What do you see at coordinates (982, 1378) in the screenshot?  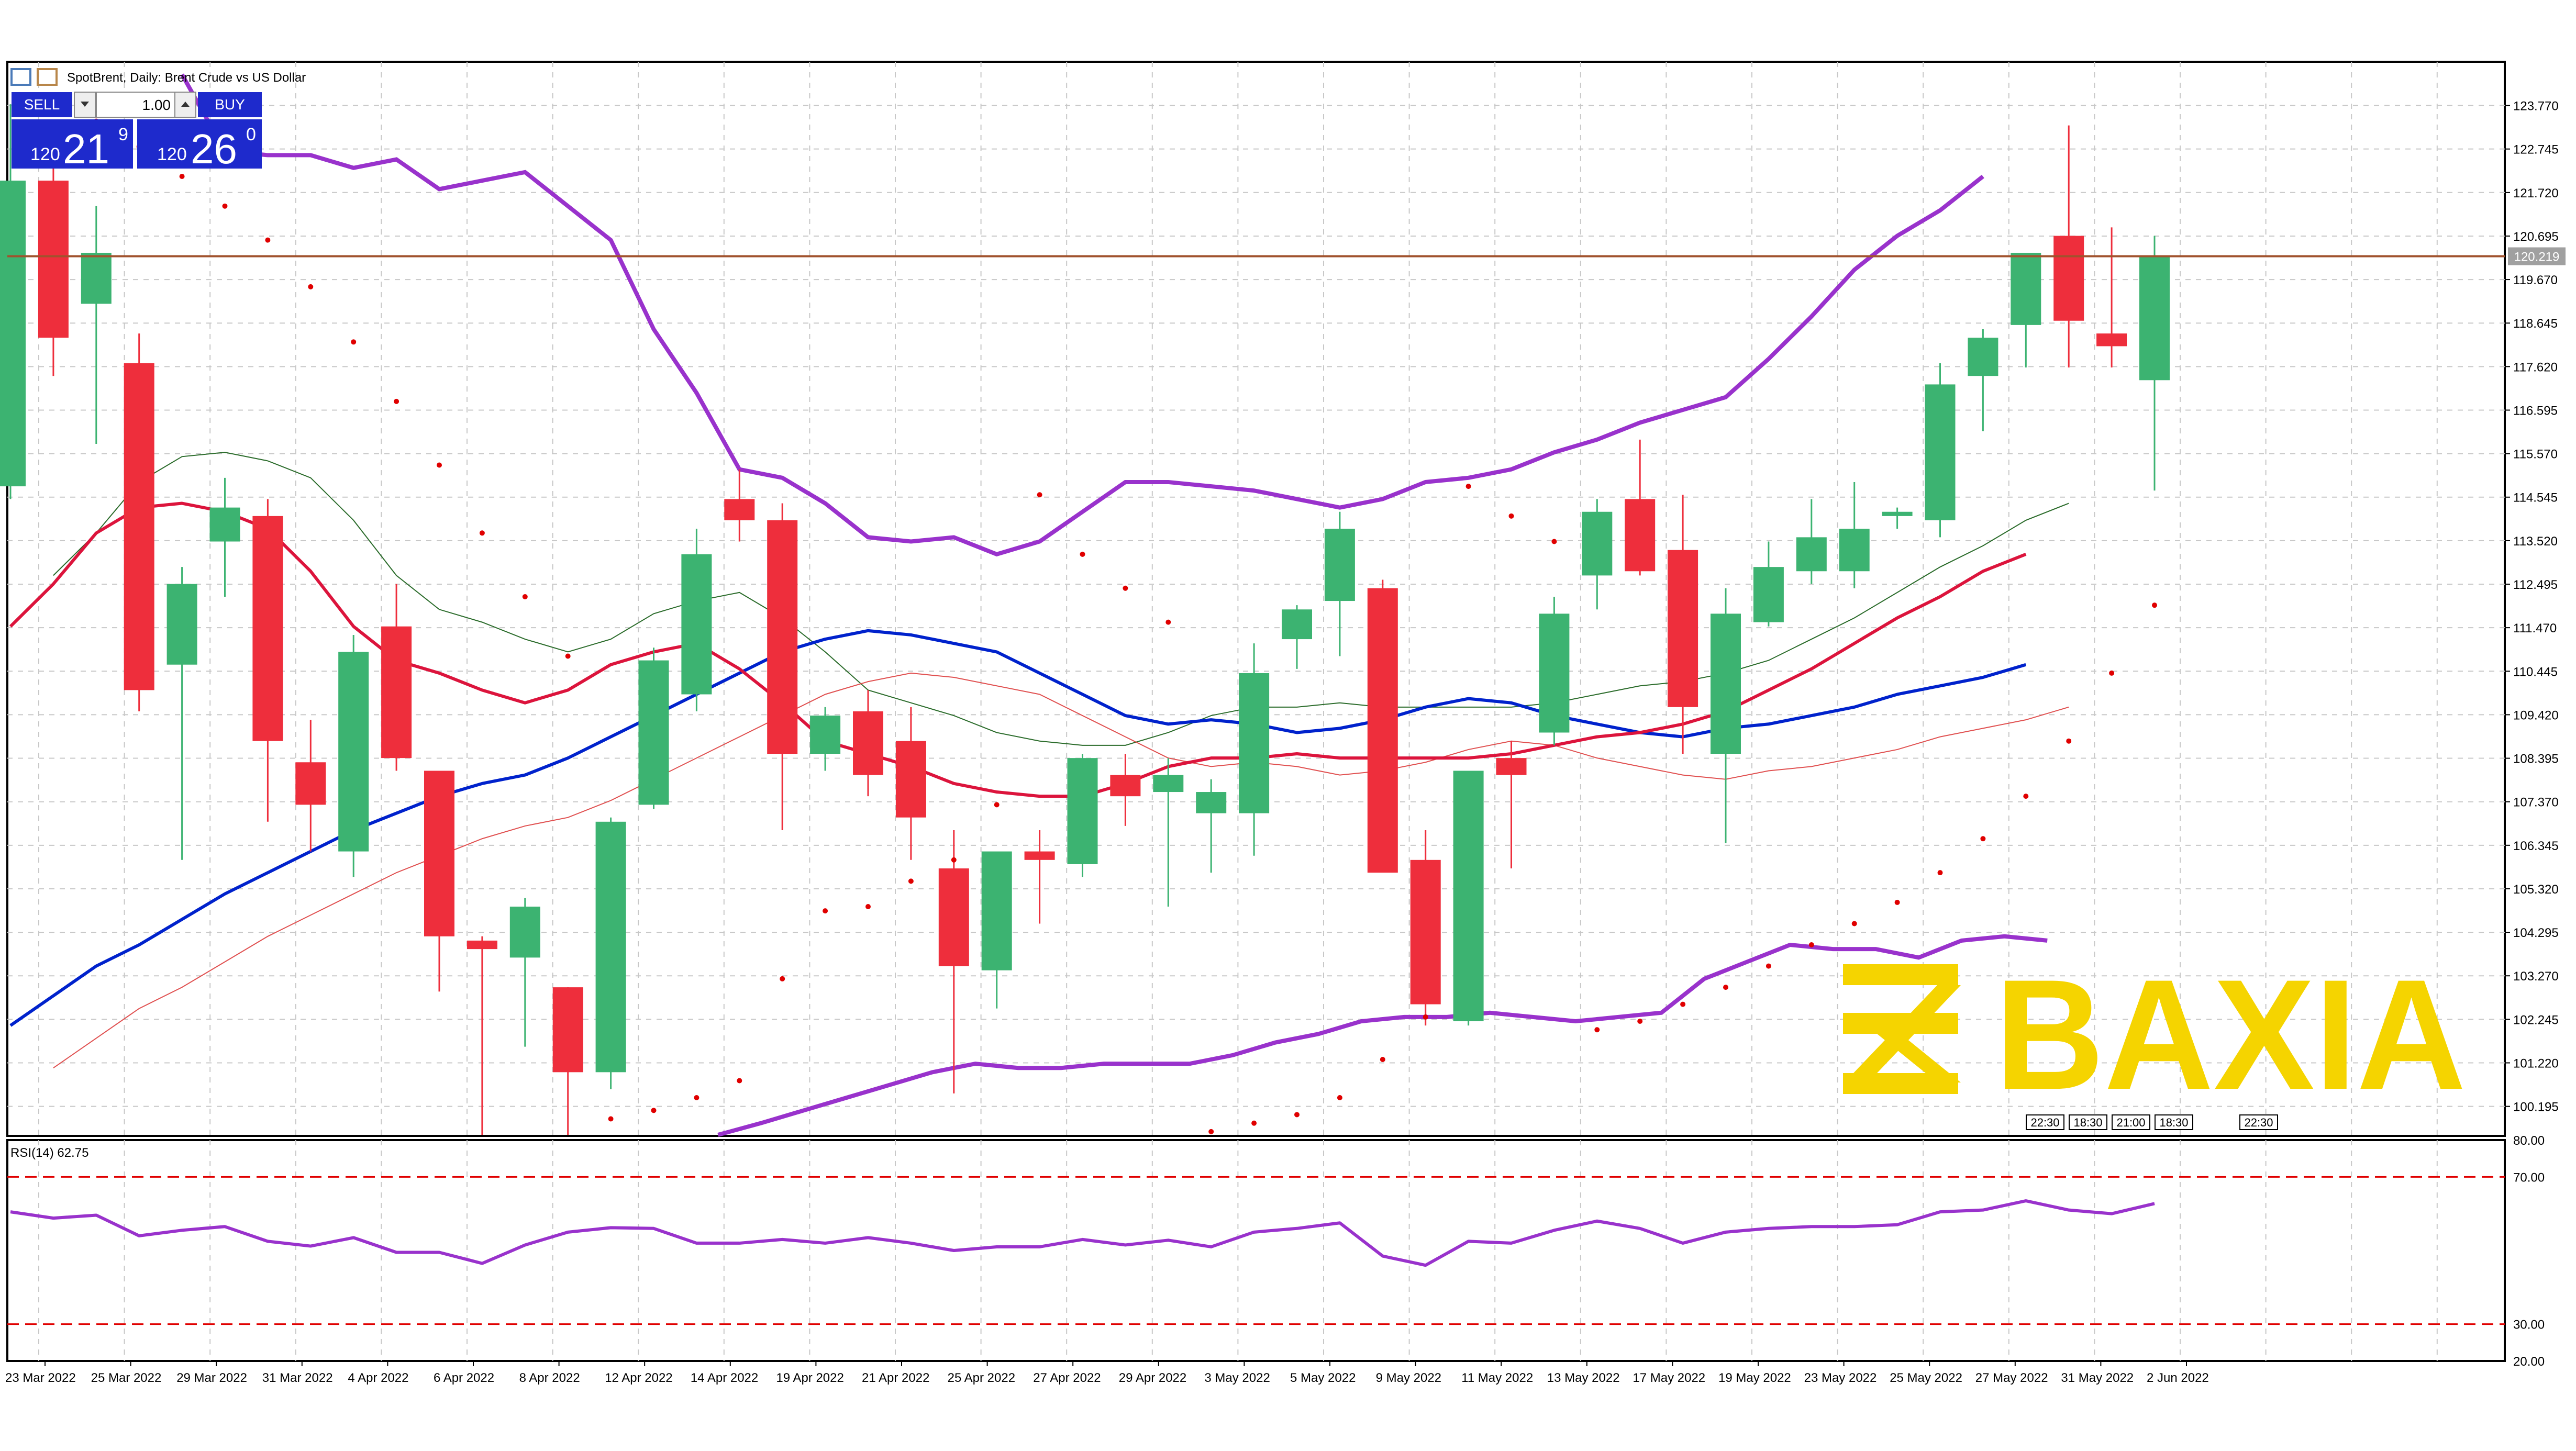 I see `date-tick-label: 25 Apr 2022` at bounding box center [982, 1378].